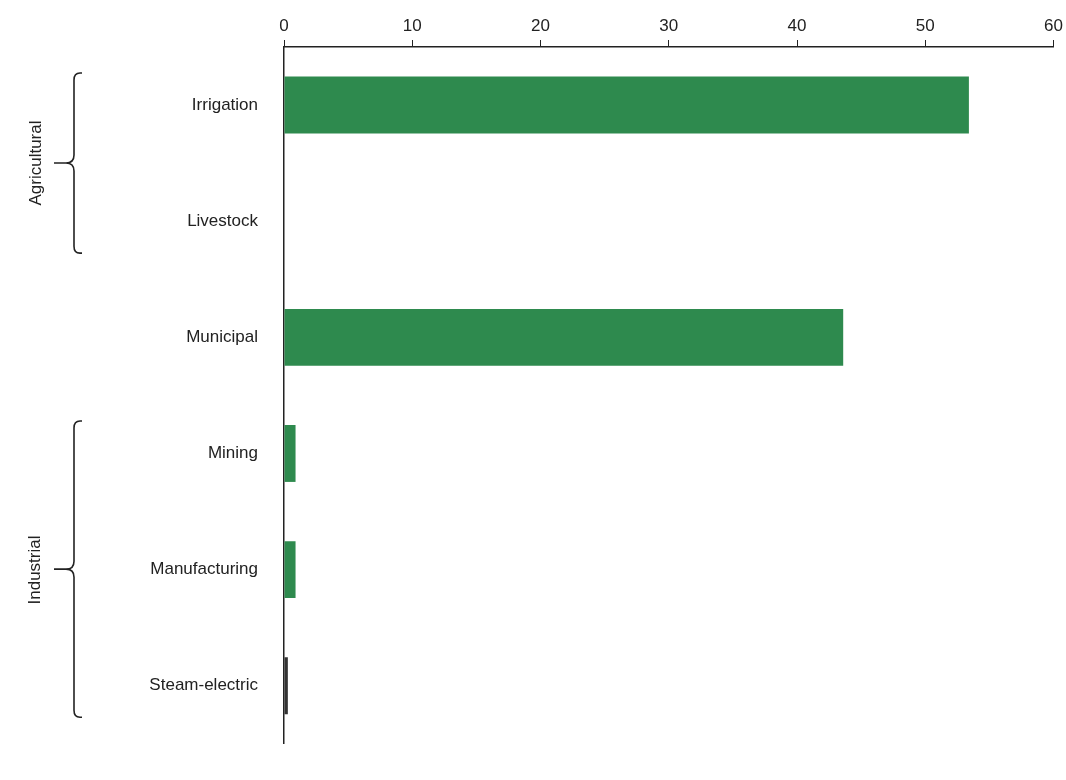 The height and width of the screenshot is (780, 1066). I want to click on x-tick-label: 20, so click(540, 26).